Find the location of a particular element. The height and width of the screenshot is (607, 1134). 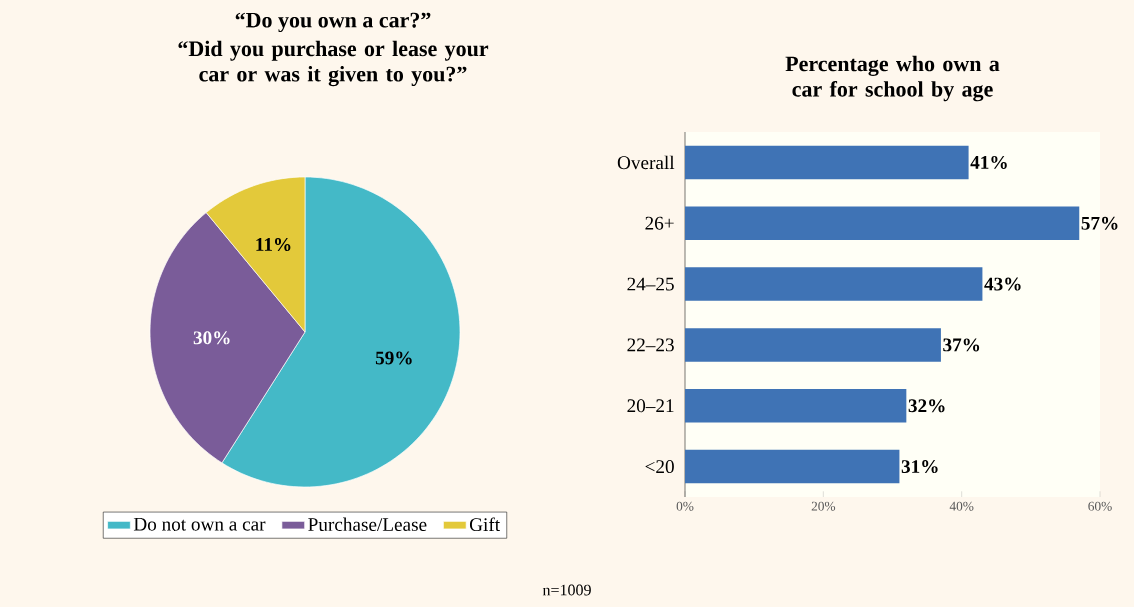

text: n=1009 is located at coordinates (566, 590).